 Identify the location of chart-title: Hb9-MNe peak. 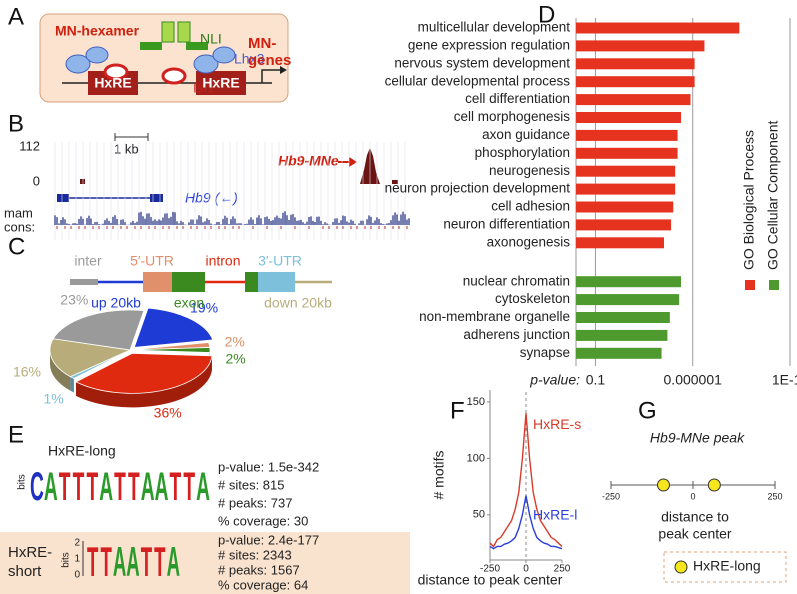
(697, 438).